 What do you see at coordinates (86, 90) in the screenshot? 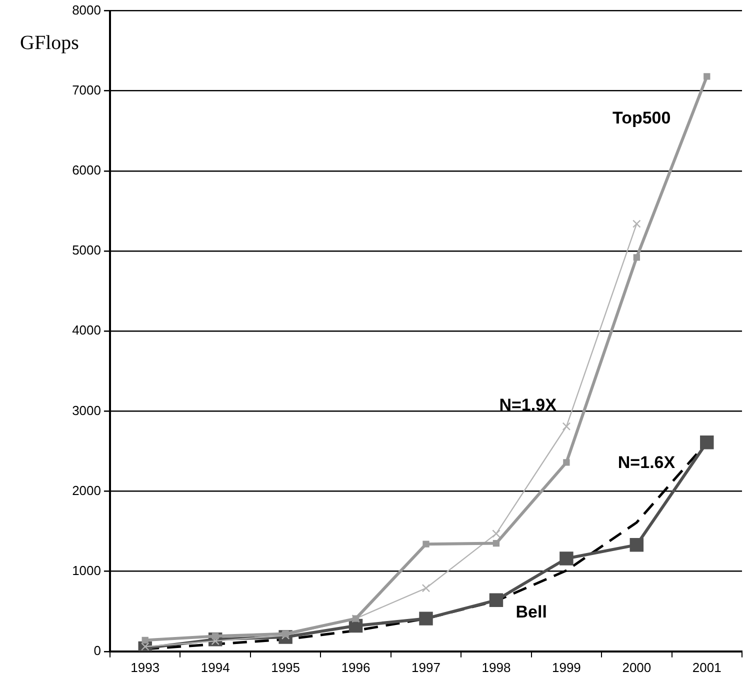
I see `y-tick-label: 7000` at bounding box center [86, 90].